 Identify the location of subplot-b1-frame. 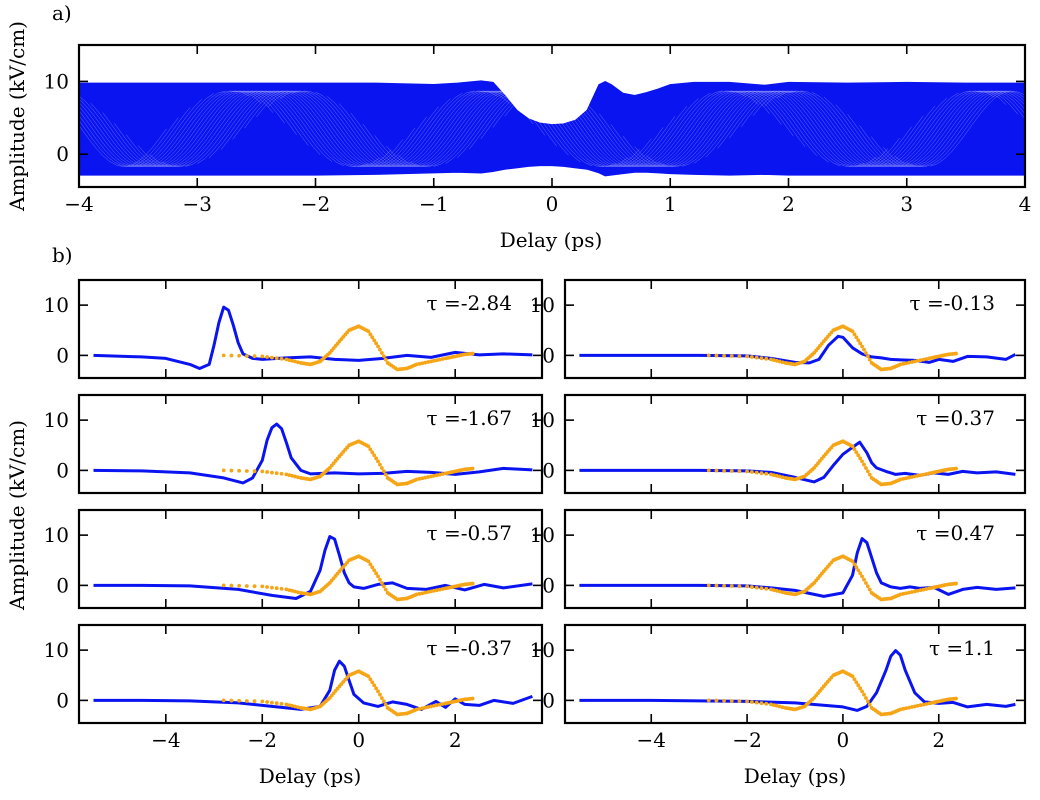
(310, 329).